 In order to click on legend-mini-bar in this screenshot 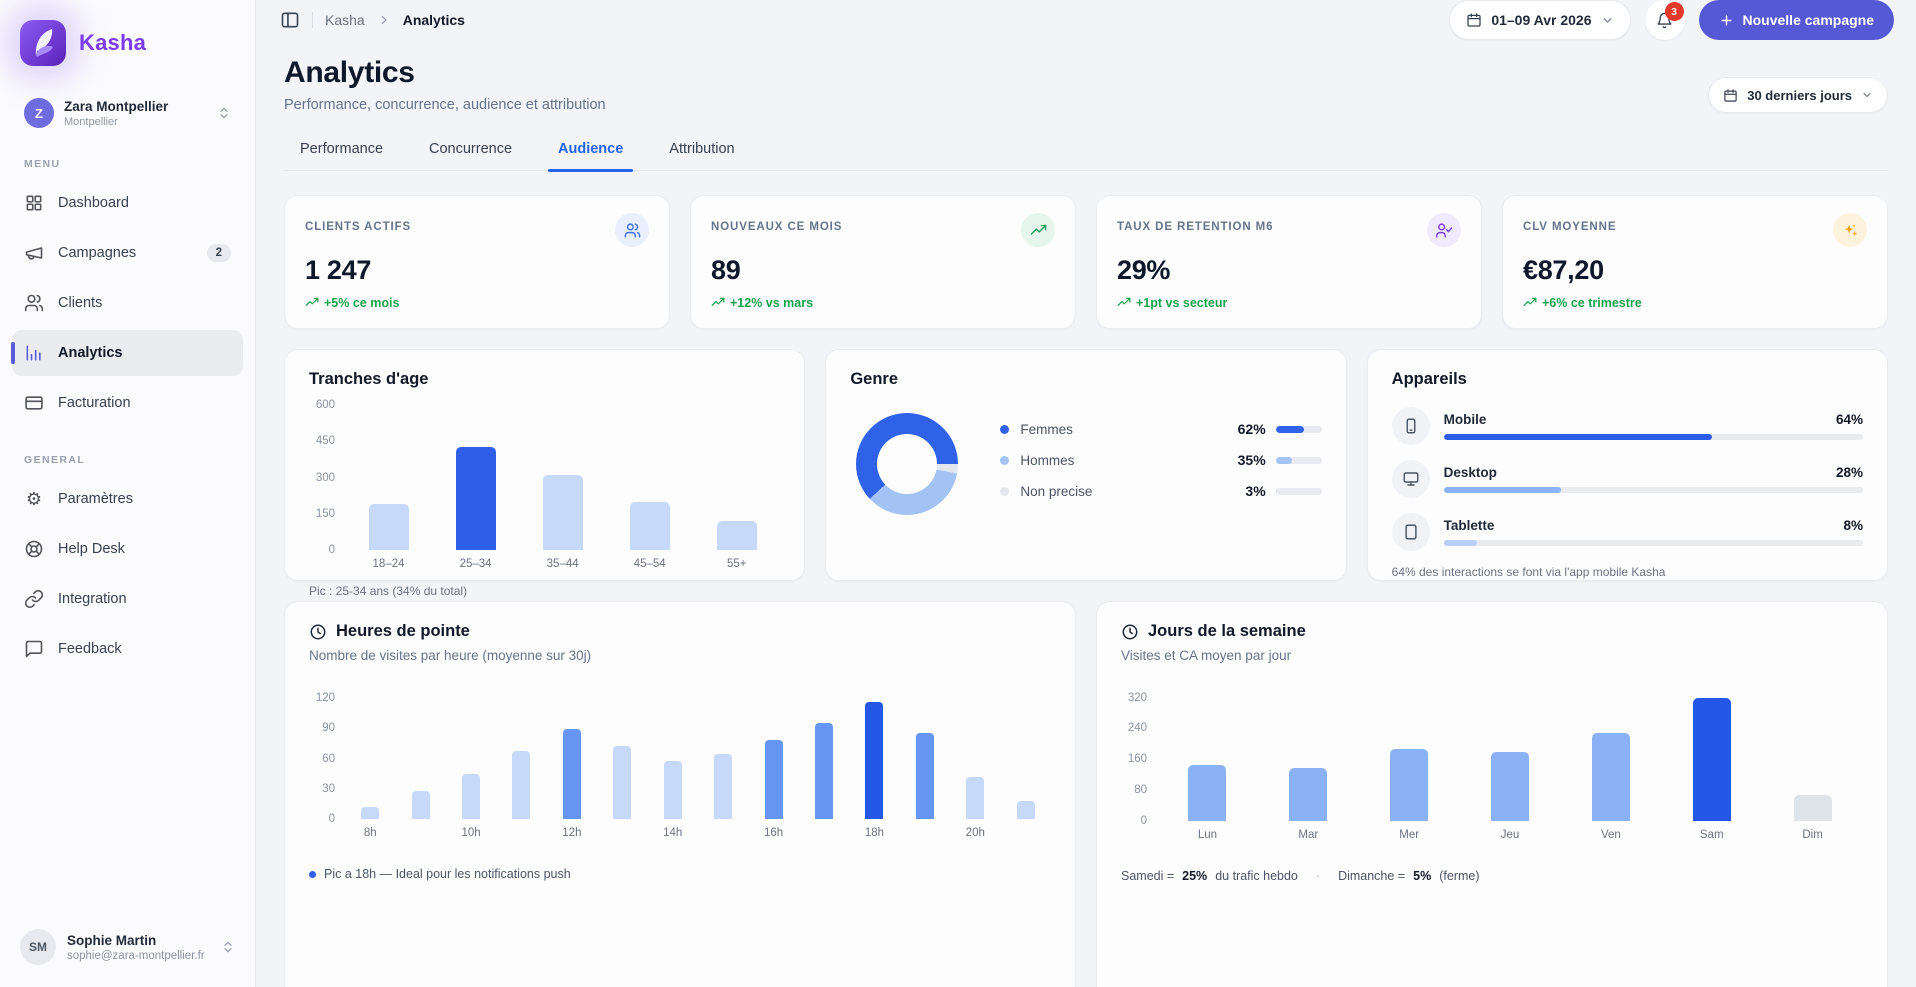, I will do `click(1298, 491)`.